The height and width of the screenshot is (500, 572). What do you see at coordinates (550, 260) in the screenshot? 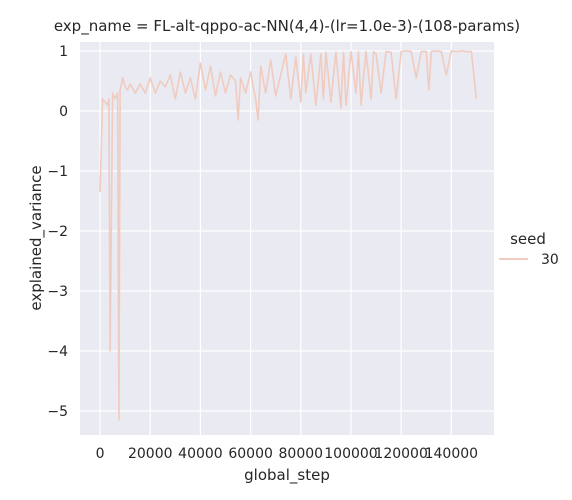
I see `legend-label-30: 30` at bounding box center [550, 260].